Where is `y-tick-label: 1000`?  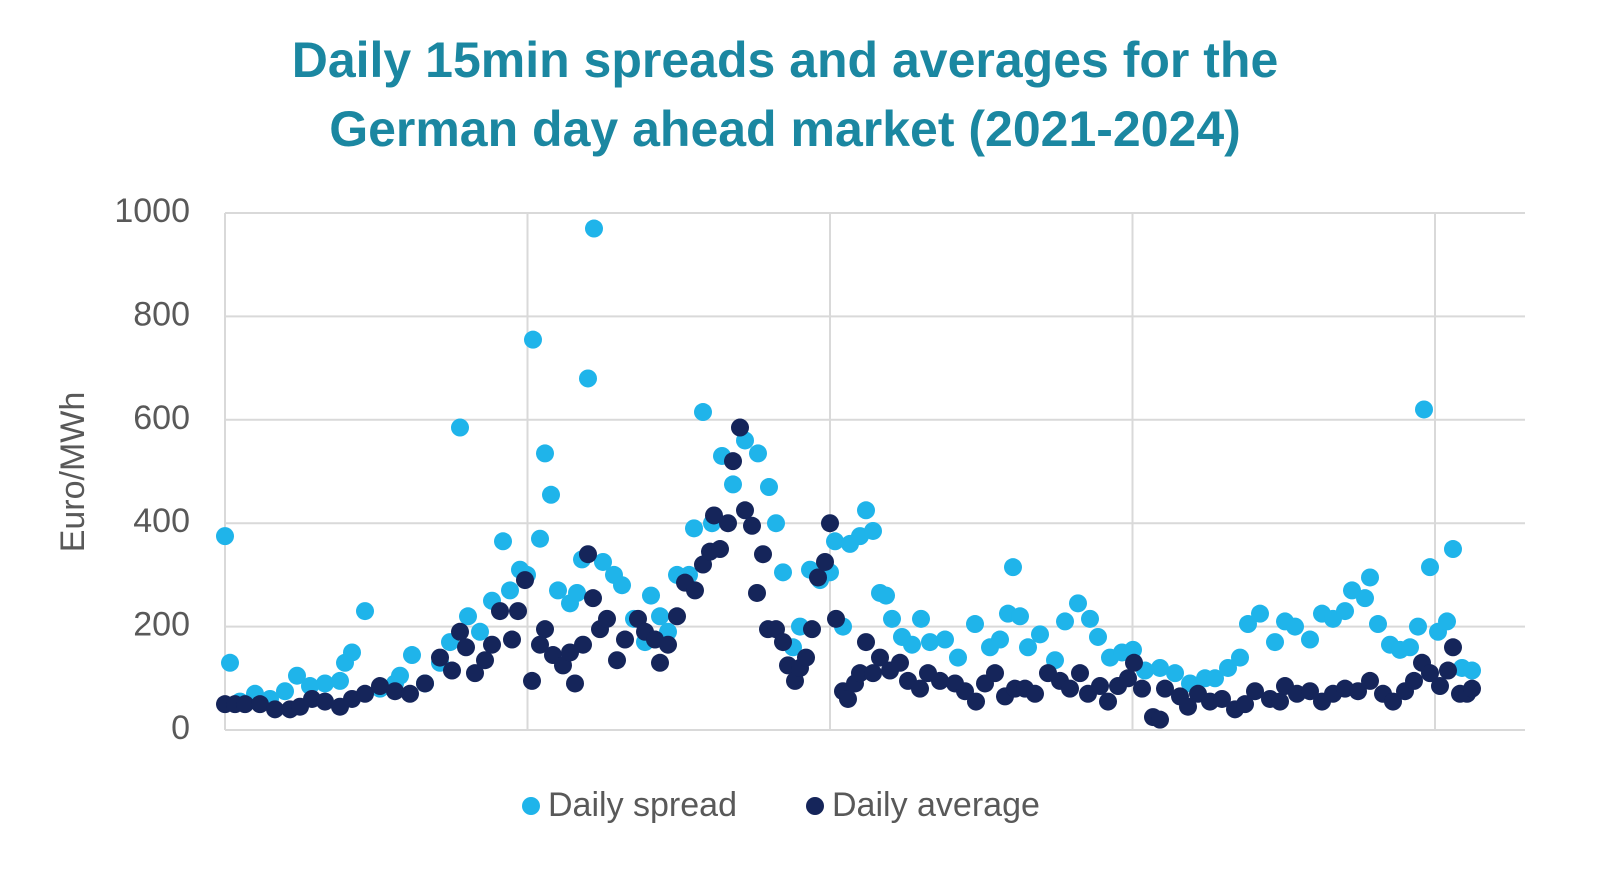 y-tick-label: 1000 is located at coordinates (152, 211).